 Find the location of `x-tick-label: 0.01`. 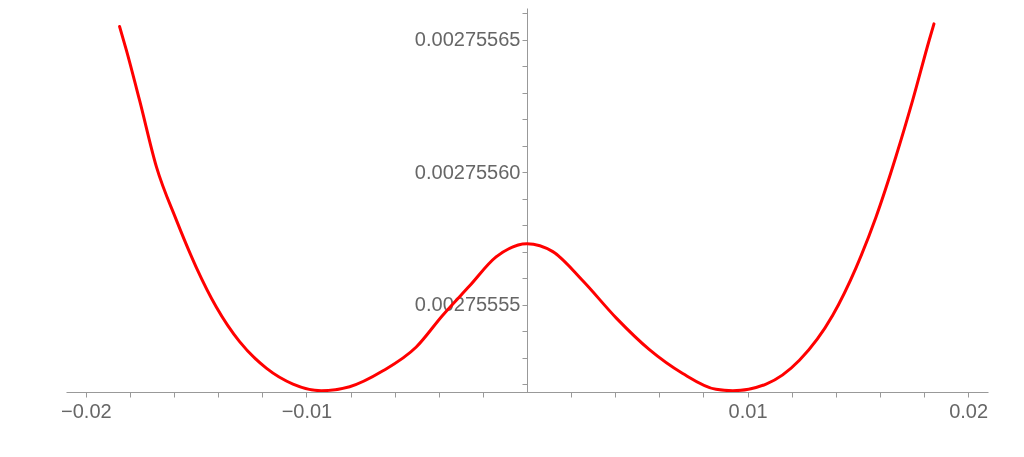

x-tick-label: 0.01 is located at coordinates (748, 410).